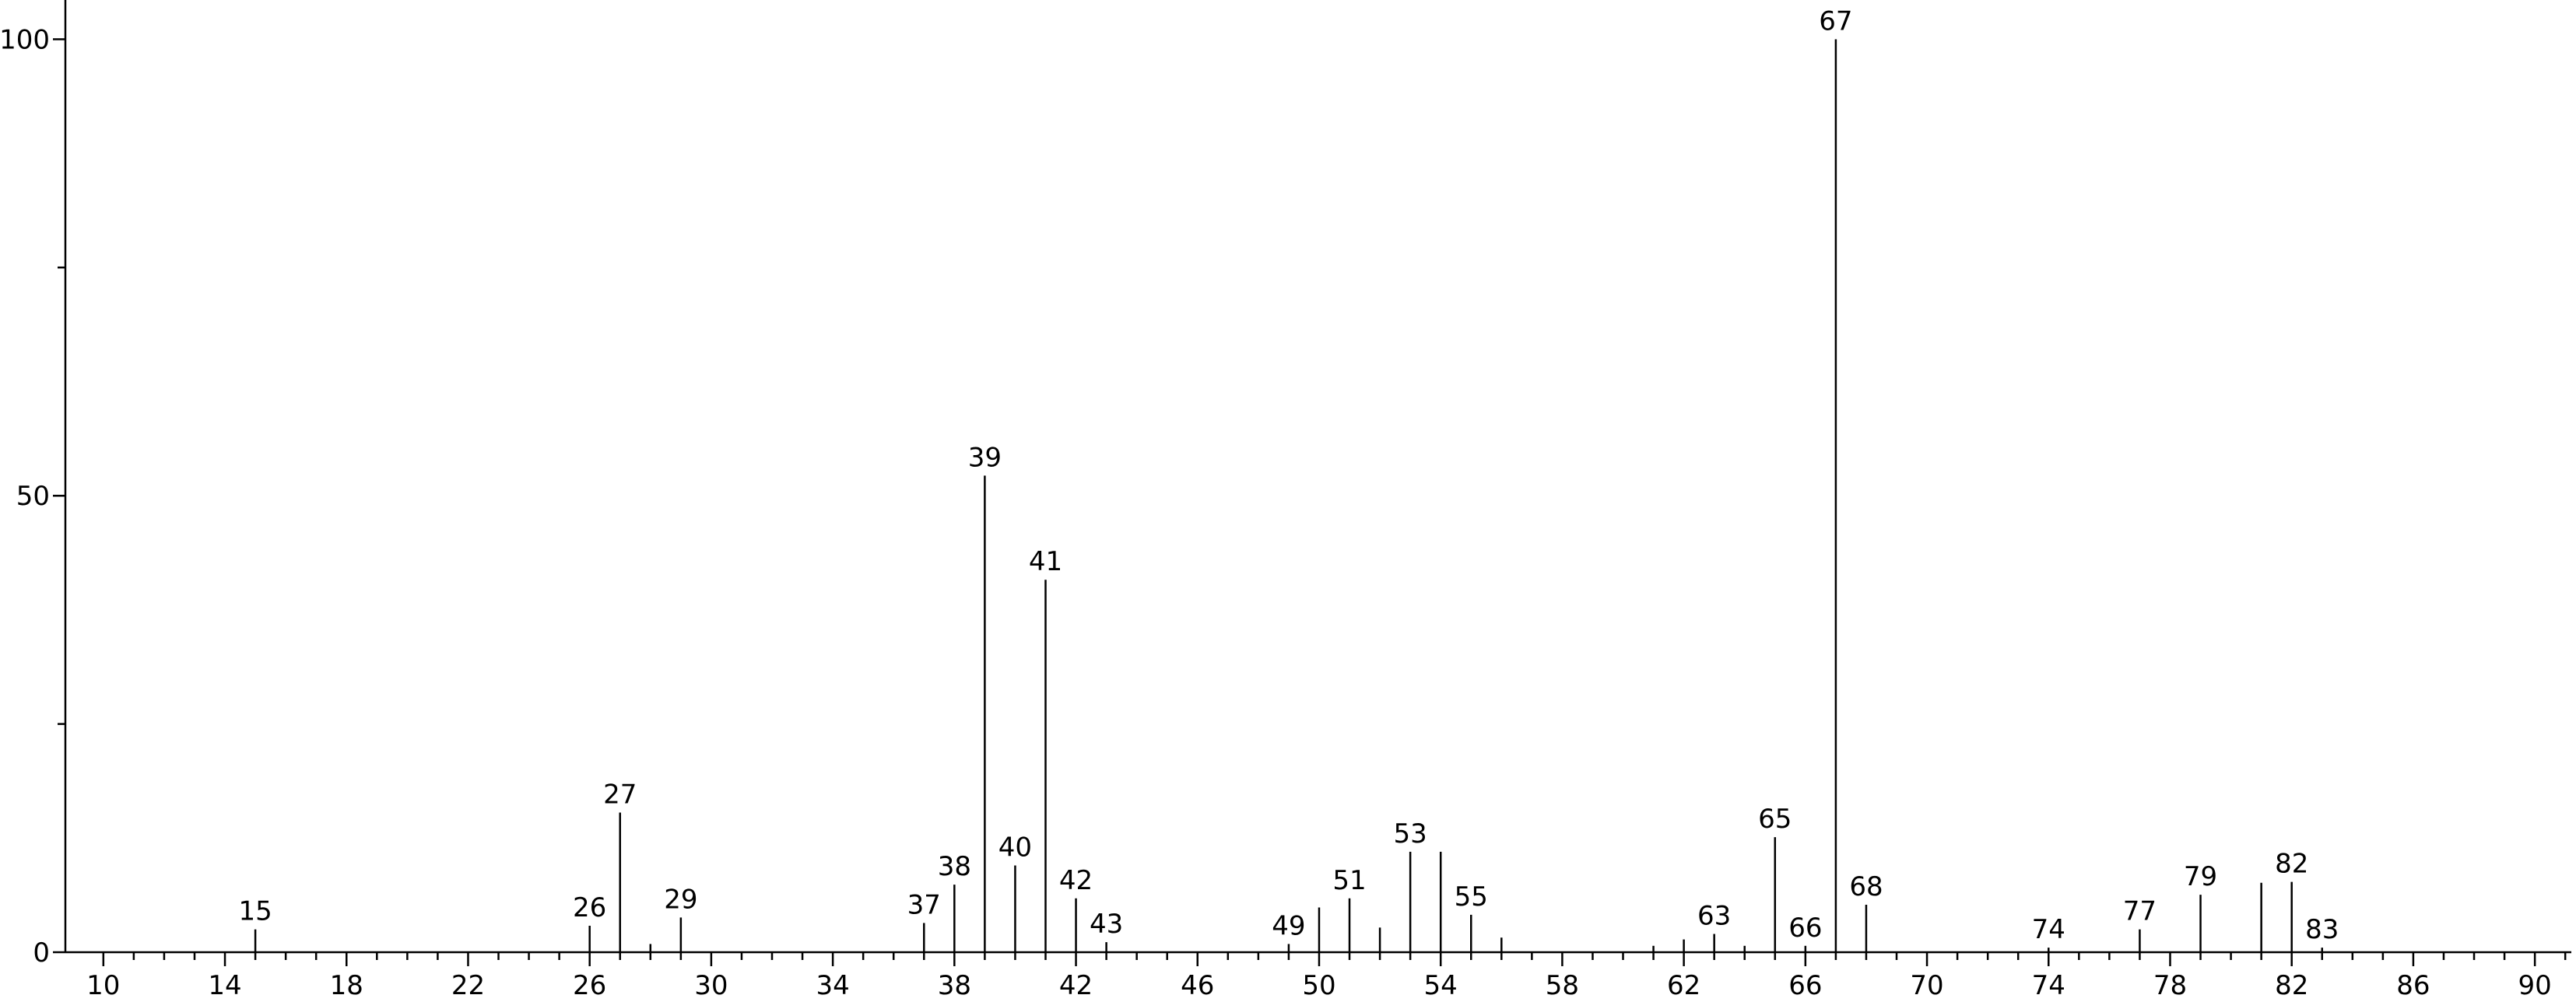 This screenshot has width=2576, height=1002. What do you see at coordinates (1411, 834) in the screenshot?
I see `peak-label: 53` at bounding box center [1411, 834].